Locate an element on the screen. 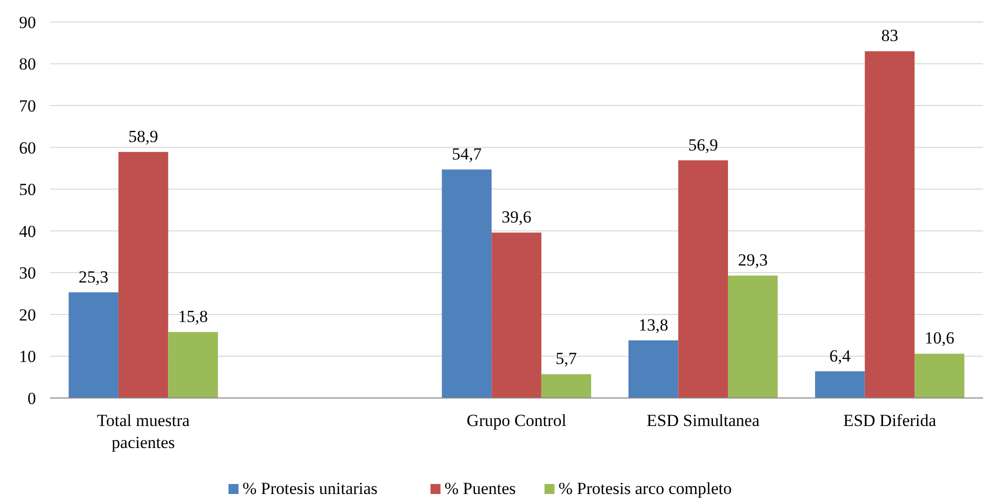 This screenshot has height=504, width=987. data-label: 13,8 is located at coordinates (653, 324).